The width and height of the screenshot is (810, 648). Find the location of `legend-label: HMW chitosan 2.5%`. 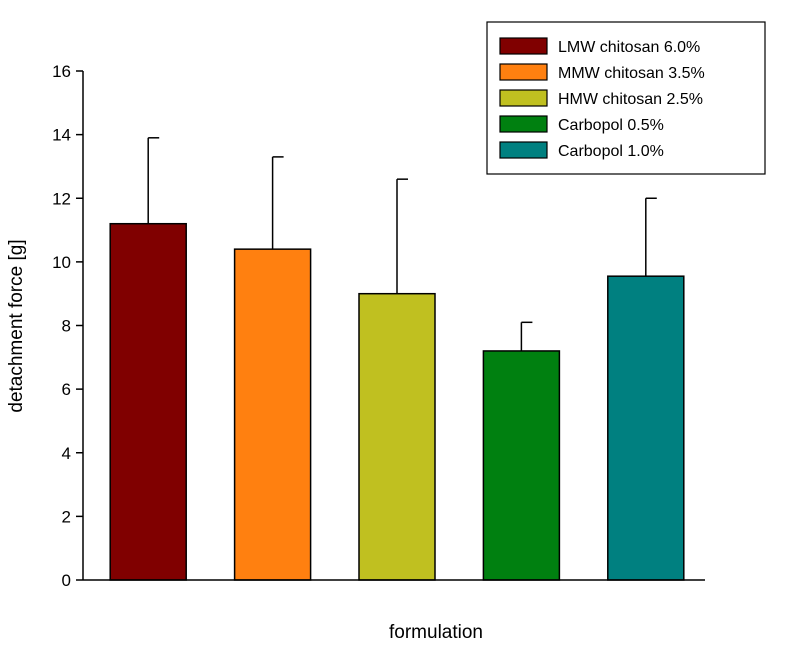

legend-label: HMW chitosan 2.5% is located at coordinates (630, 99).